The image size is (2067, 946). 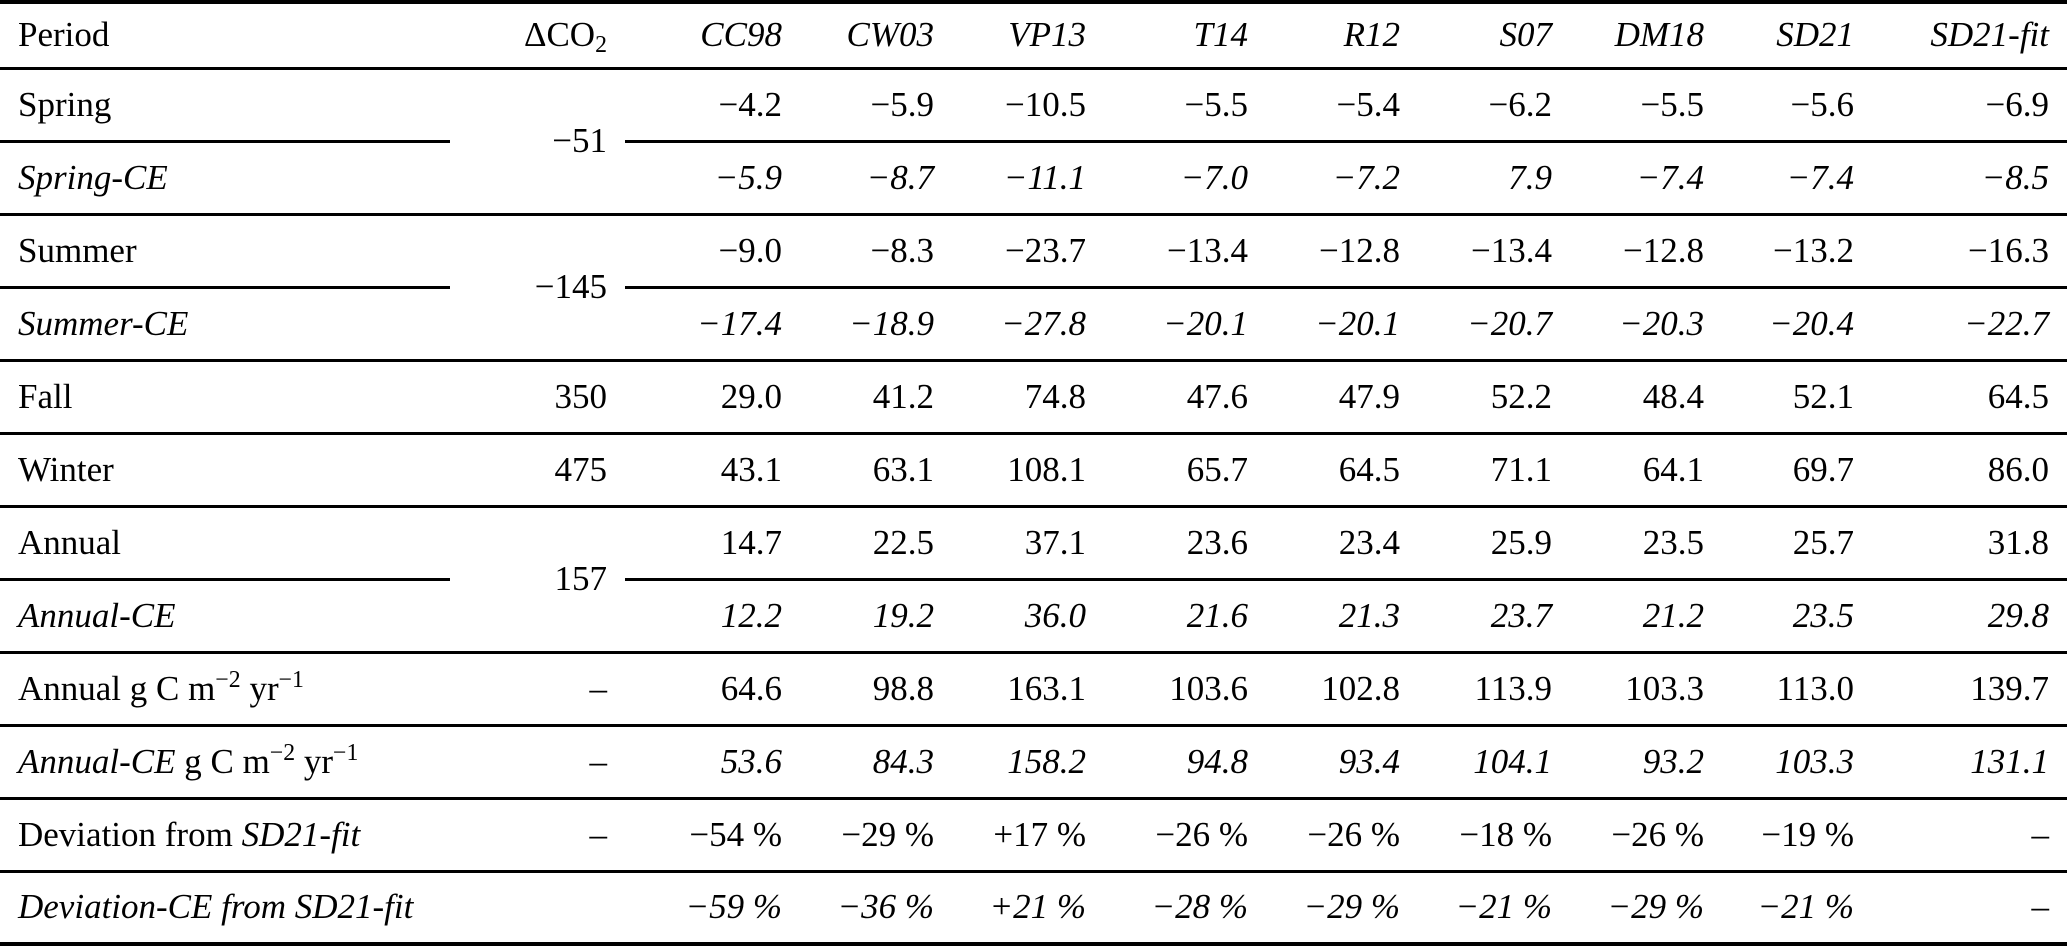 I want to click on table-cell: 29.8, so click(x=1969, y=616).